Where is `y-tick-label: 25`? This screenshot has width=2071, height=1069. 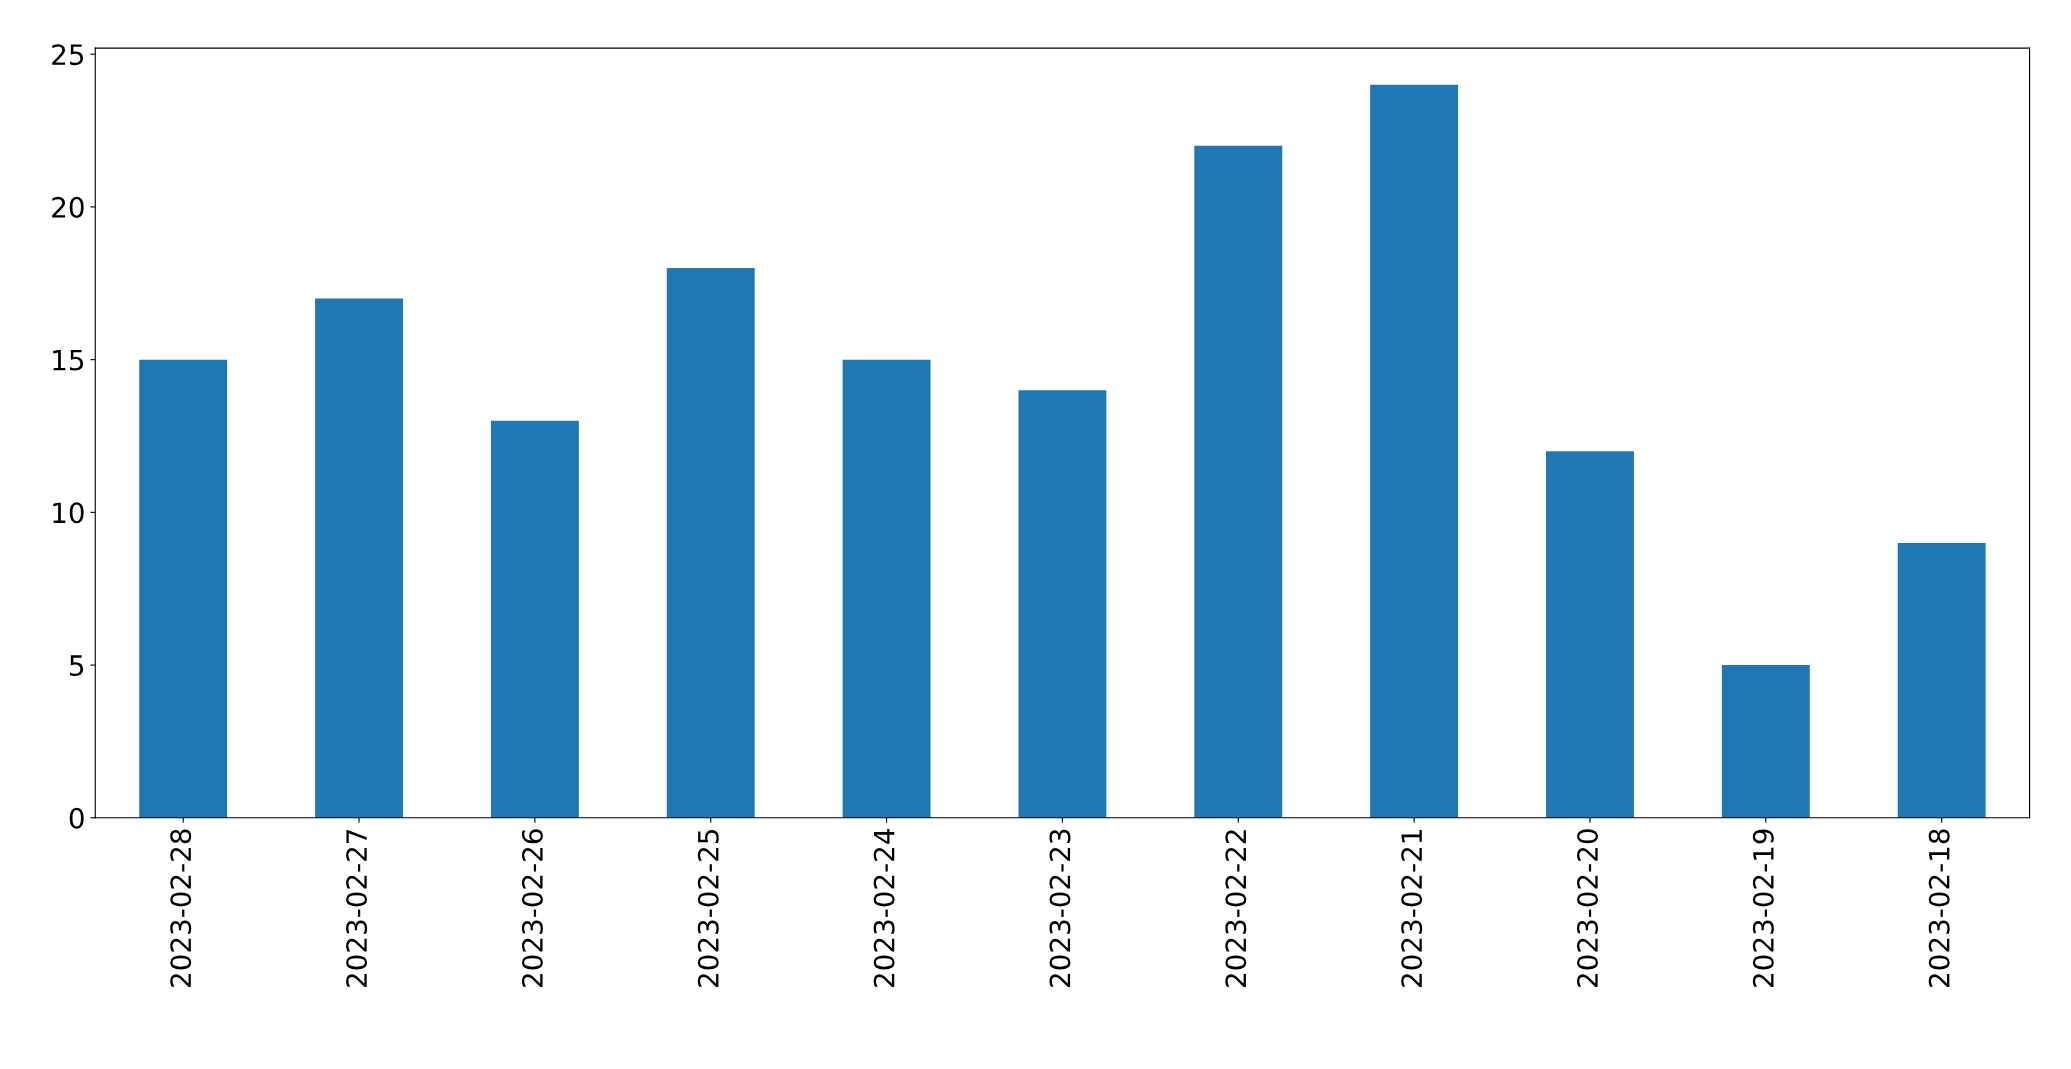 y-tick-label: 25 is located at coordinates (68, 55).